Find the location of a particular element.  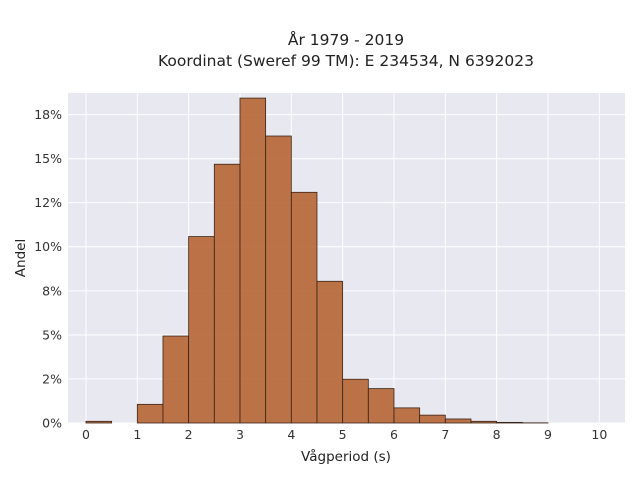

x-tick-labels: 0 1 2 3 4 5 6 7 8 9 10 is located at coordinates (344, 434).